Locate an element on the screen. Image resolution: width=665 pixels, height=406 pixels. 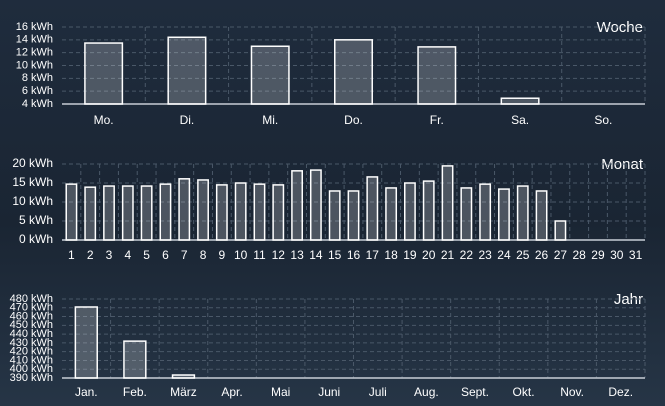
x-tick-label: 3 is located at coordinates (109, 255).